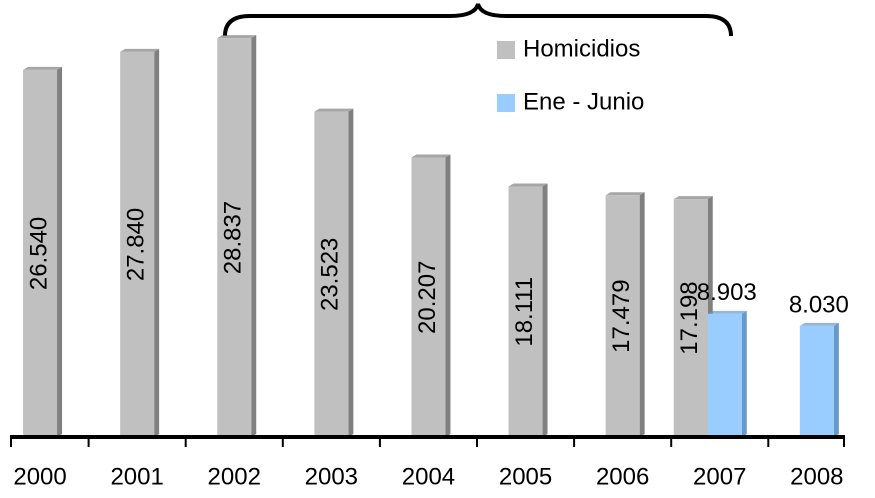 Image resolution: width=875 pixels, height=498 pixels. I want to click on x-tick-label: 2003, so click(331, 476).